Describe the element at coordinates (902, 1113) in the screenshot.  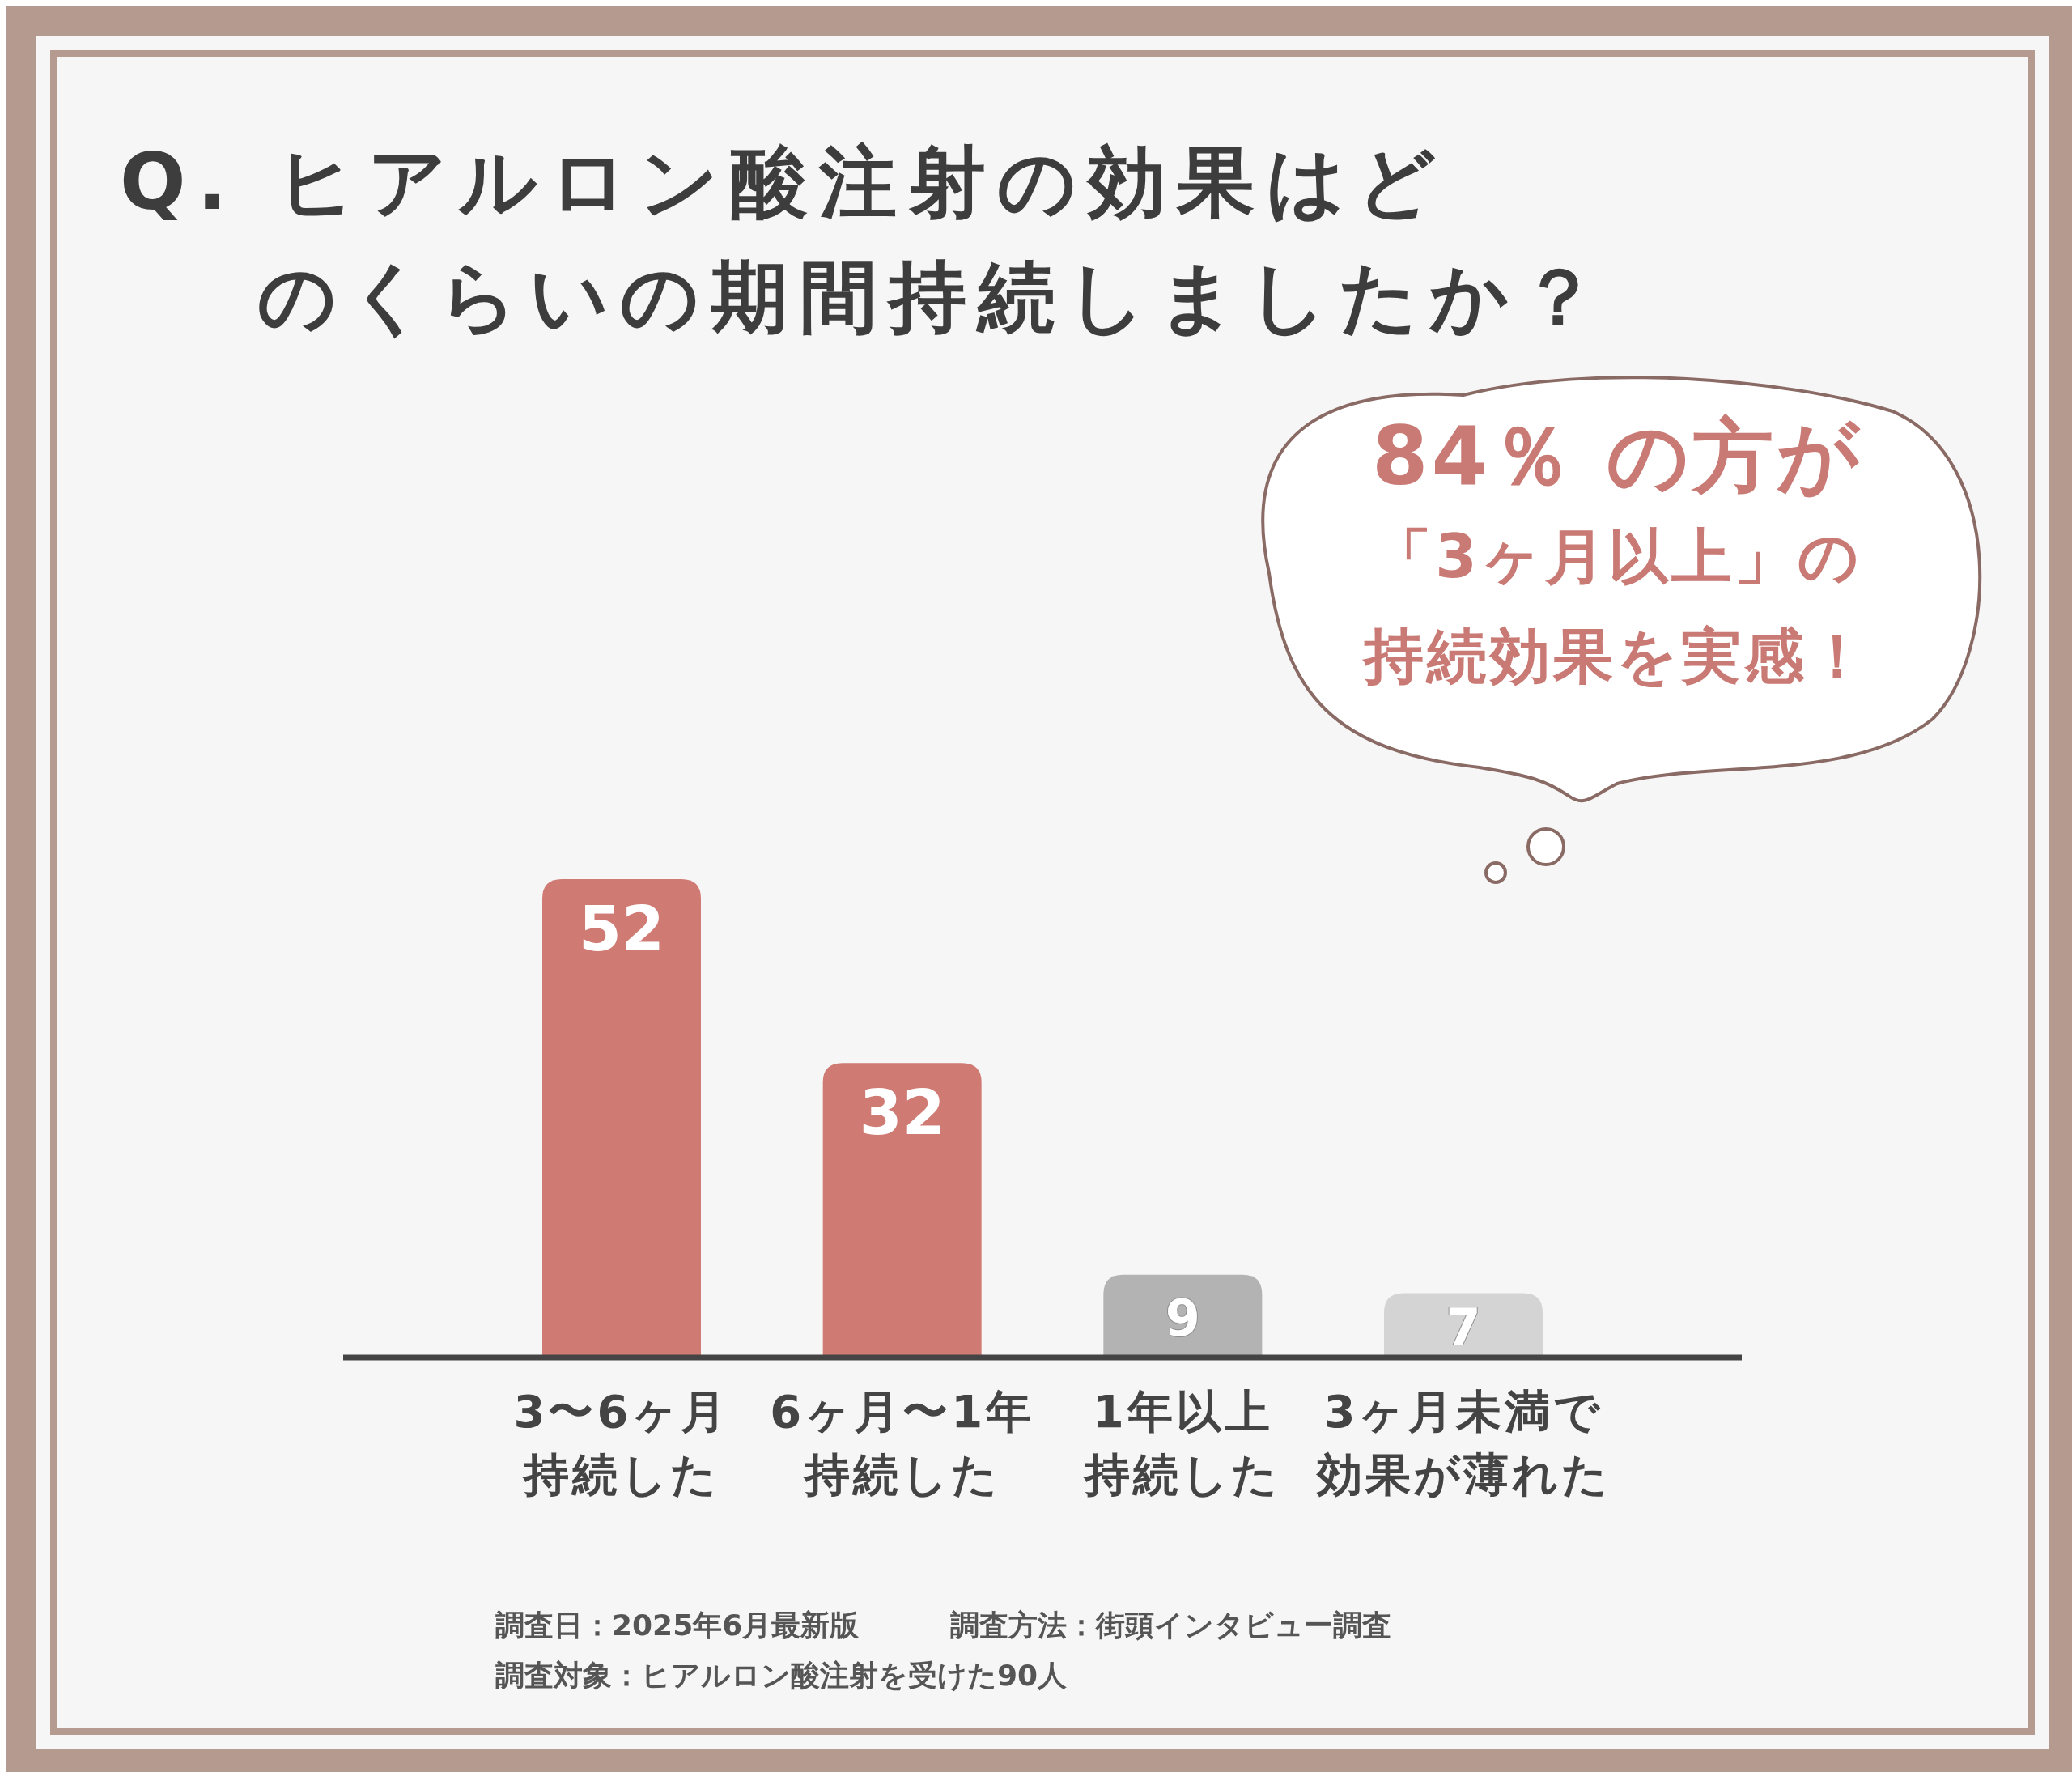
I see `data-label: 32` at that location.